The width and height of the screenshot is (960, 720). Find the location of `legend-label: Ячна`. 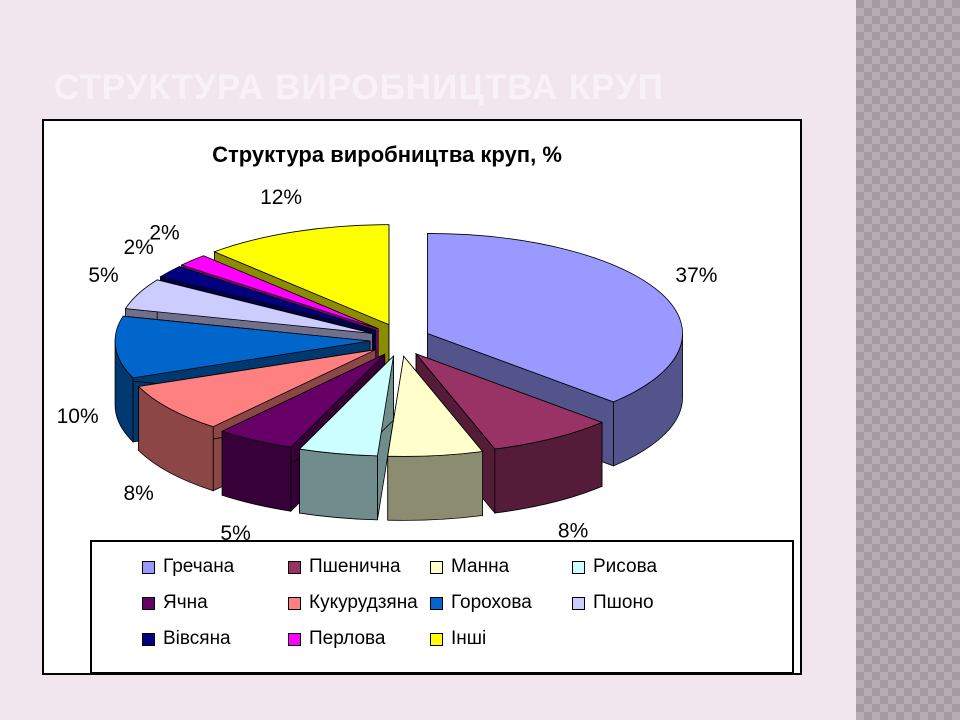

legend-label: Ячна is located at coordinates (185, 602).